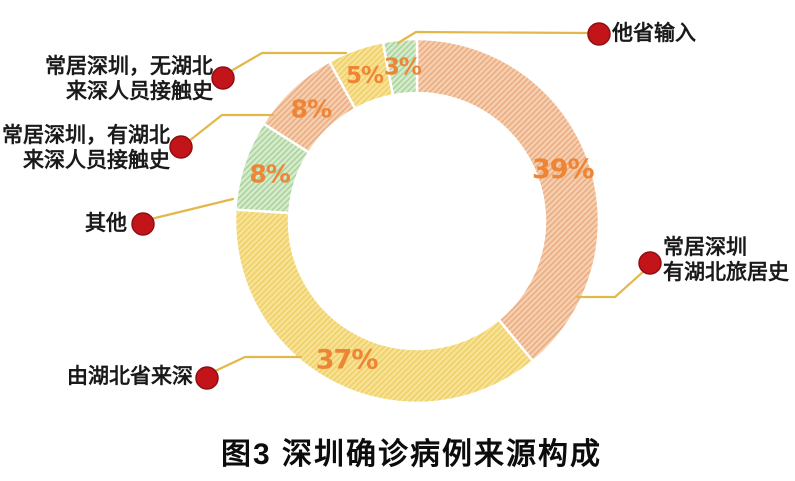  I want to click on callout-dot-other, so click(143, 224).